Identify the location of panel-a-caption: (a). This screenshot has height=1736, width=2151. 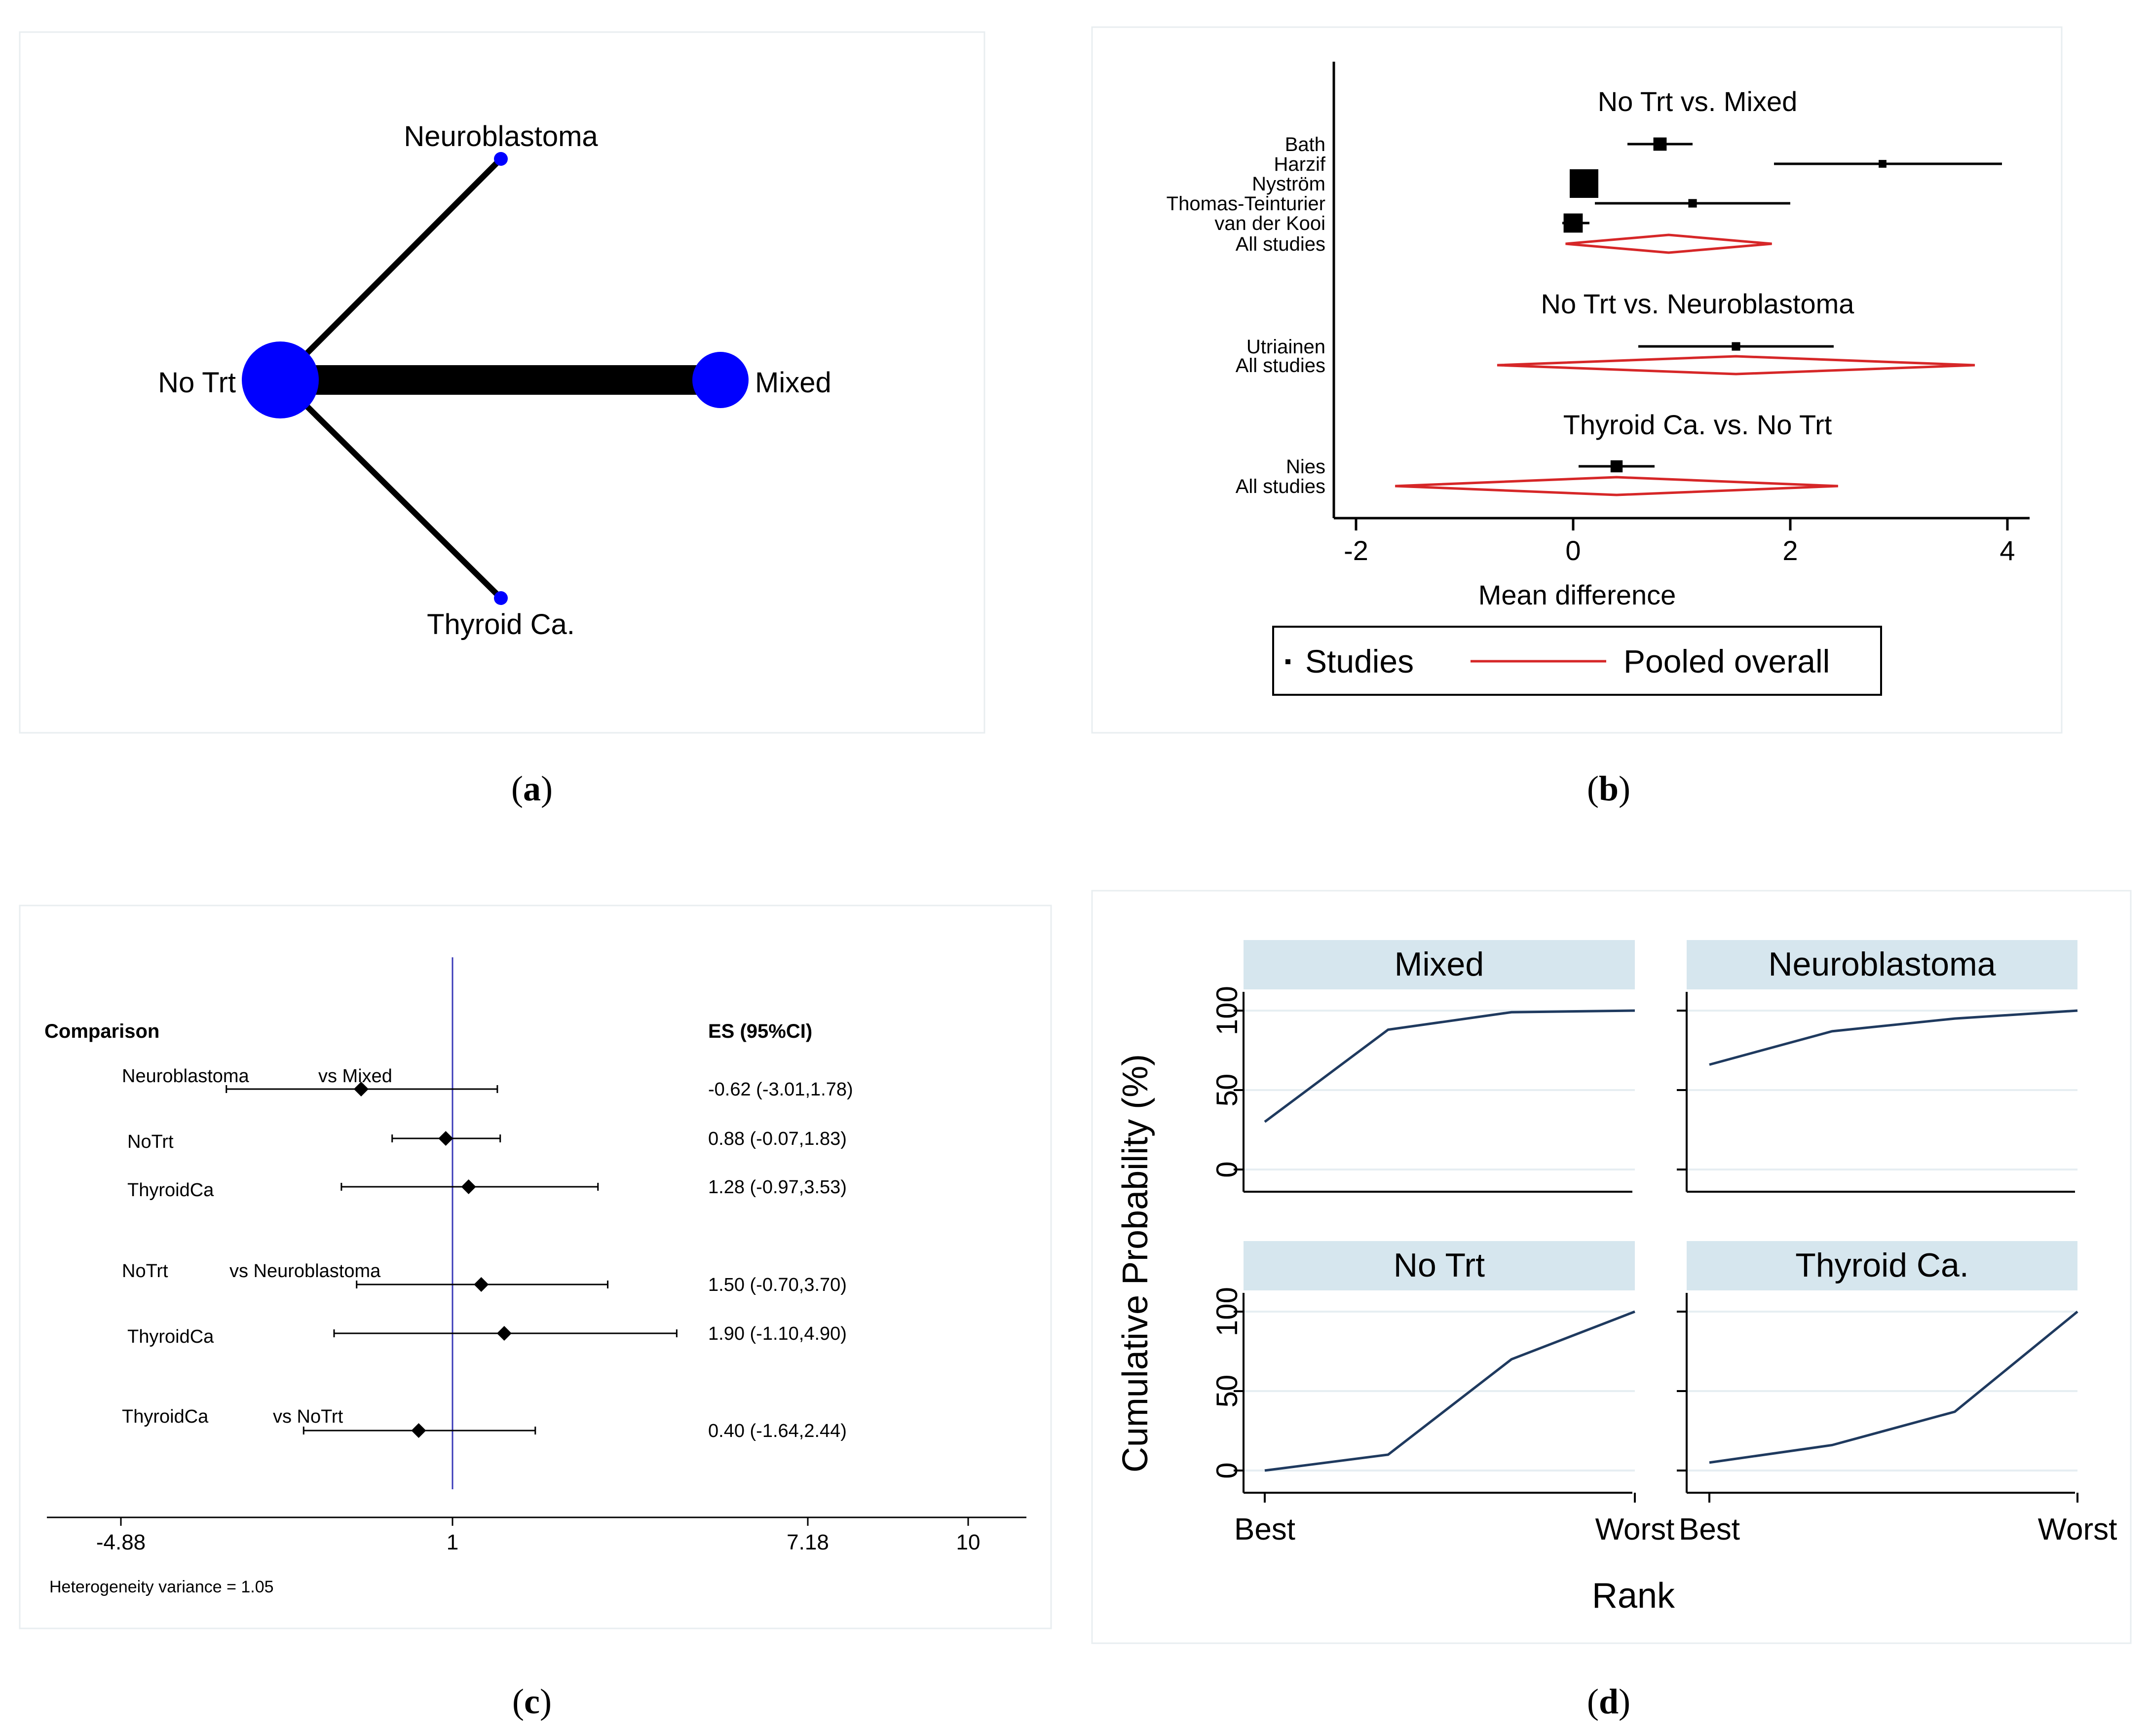
(532, 788).